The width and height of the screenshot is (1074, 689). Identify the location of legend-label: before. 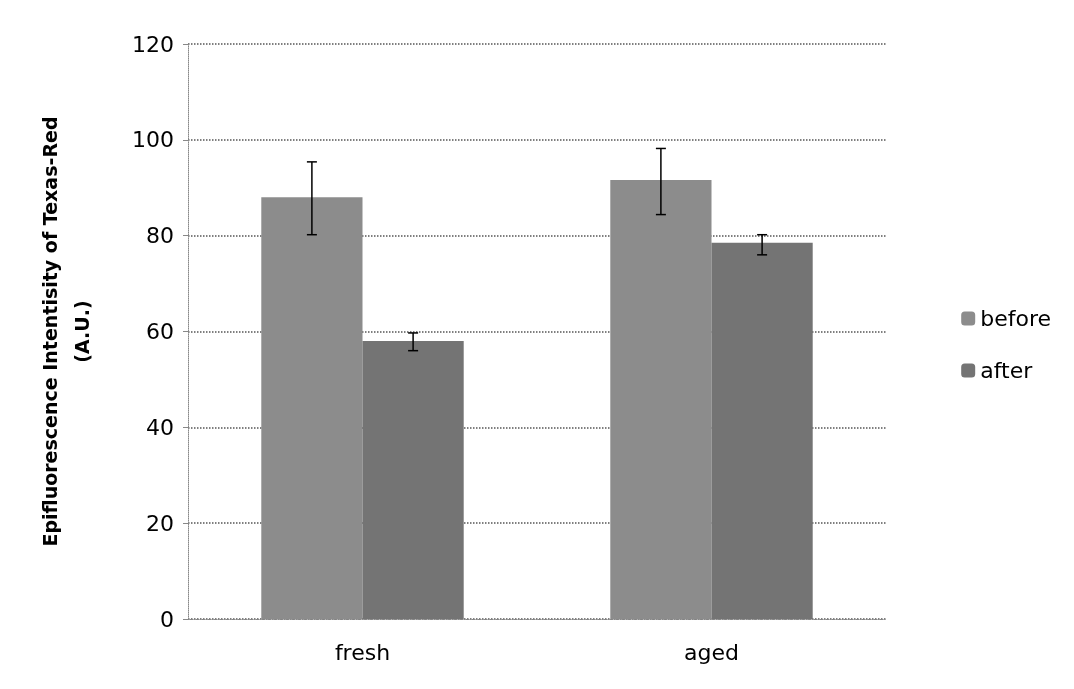
(1016, 318).